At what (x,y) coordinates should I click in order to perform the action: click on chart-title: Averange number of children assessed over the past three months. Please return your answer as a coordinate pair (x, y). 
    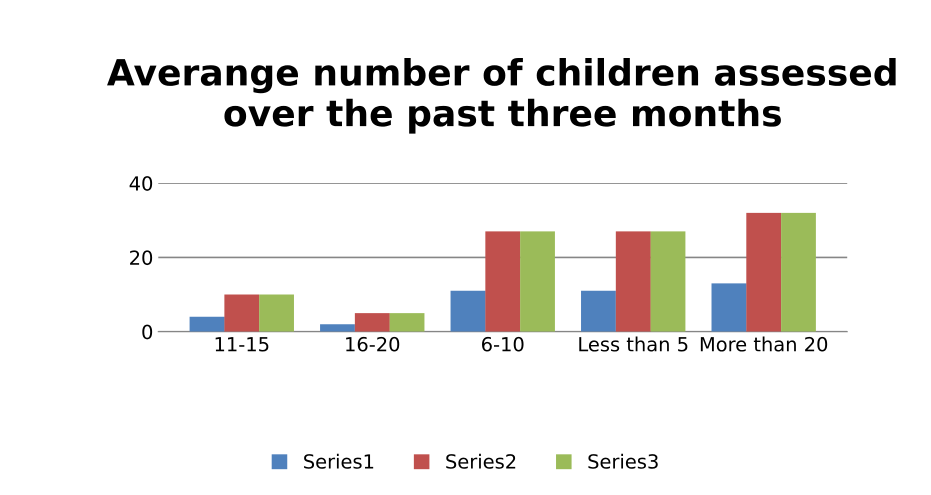
    Looking at the image, I should click on (501, 96).